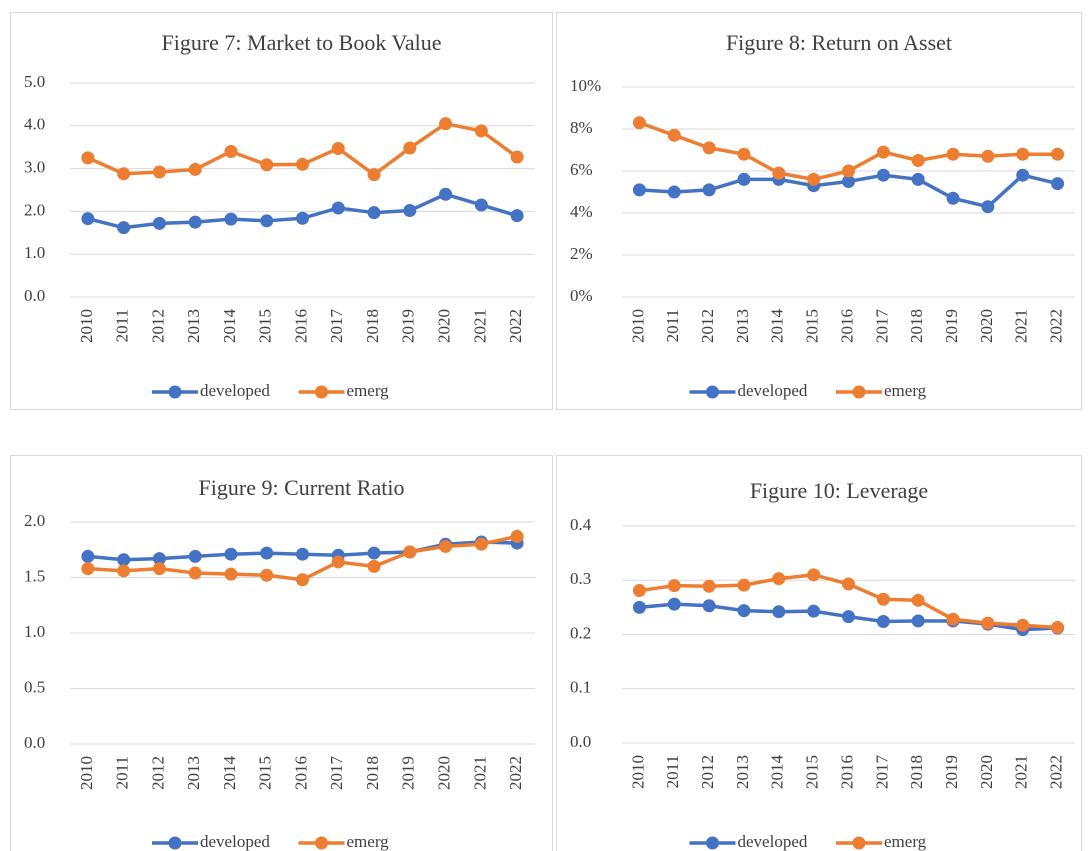 The image size is (1091, 851). What do you see at coordinates (581, 169) in the screenshot?
I see `y-tick-label: 6%` at bounding box center [581, 169].